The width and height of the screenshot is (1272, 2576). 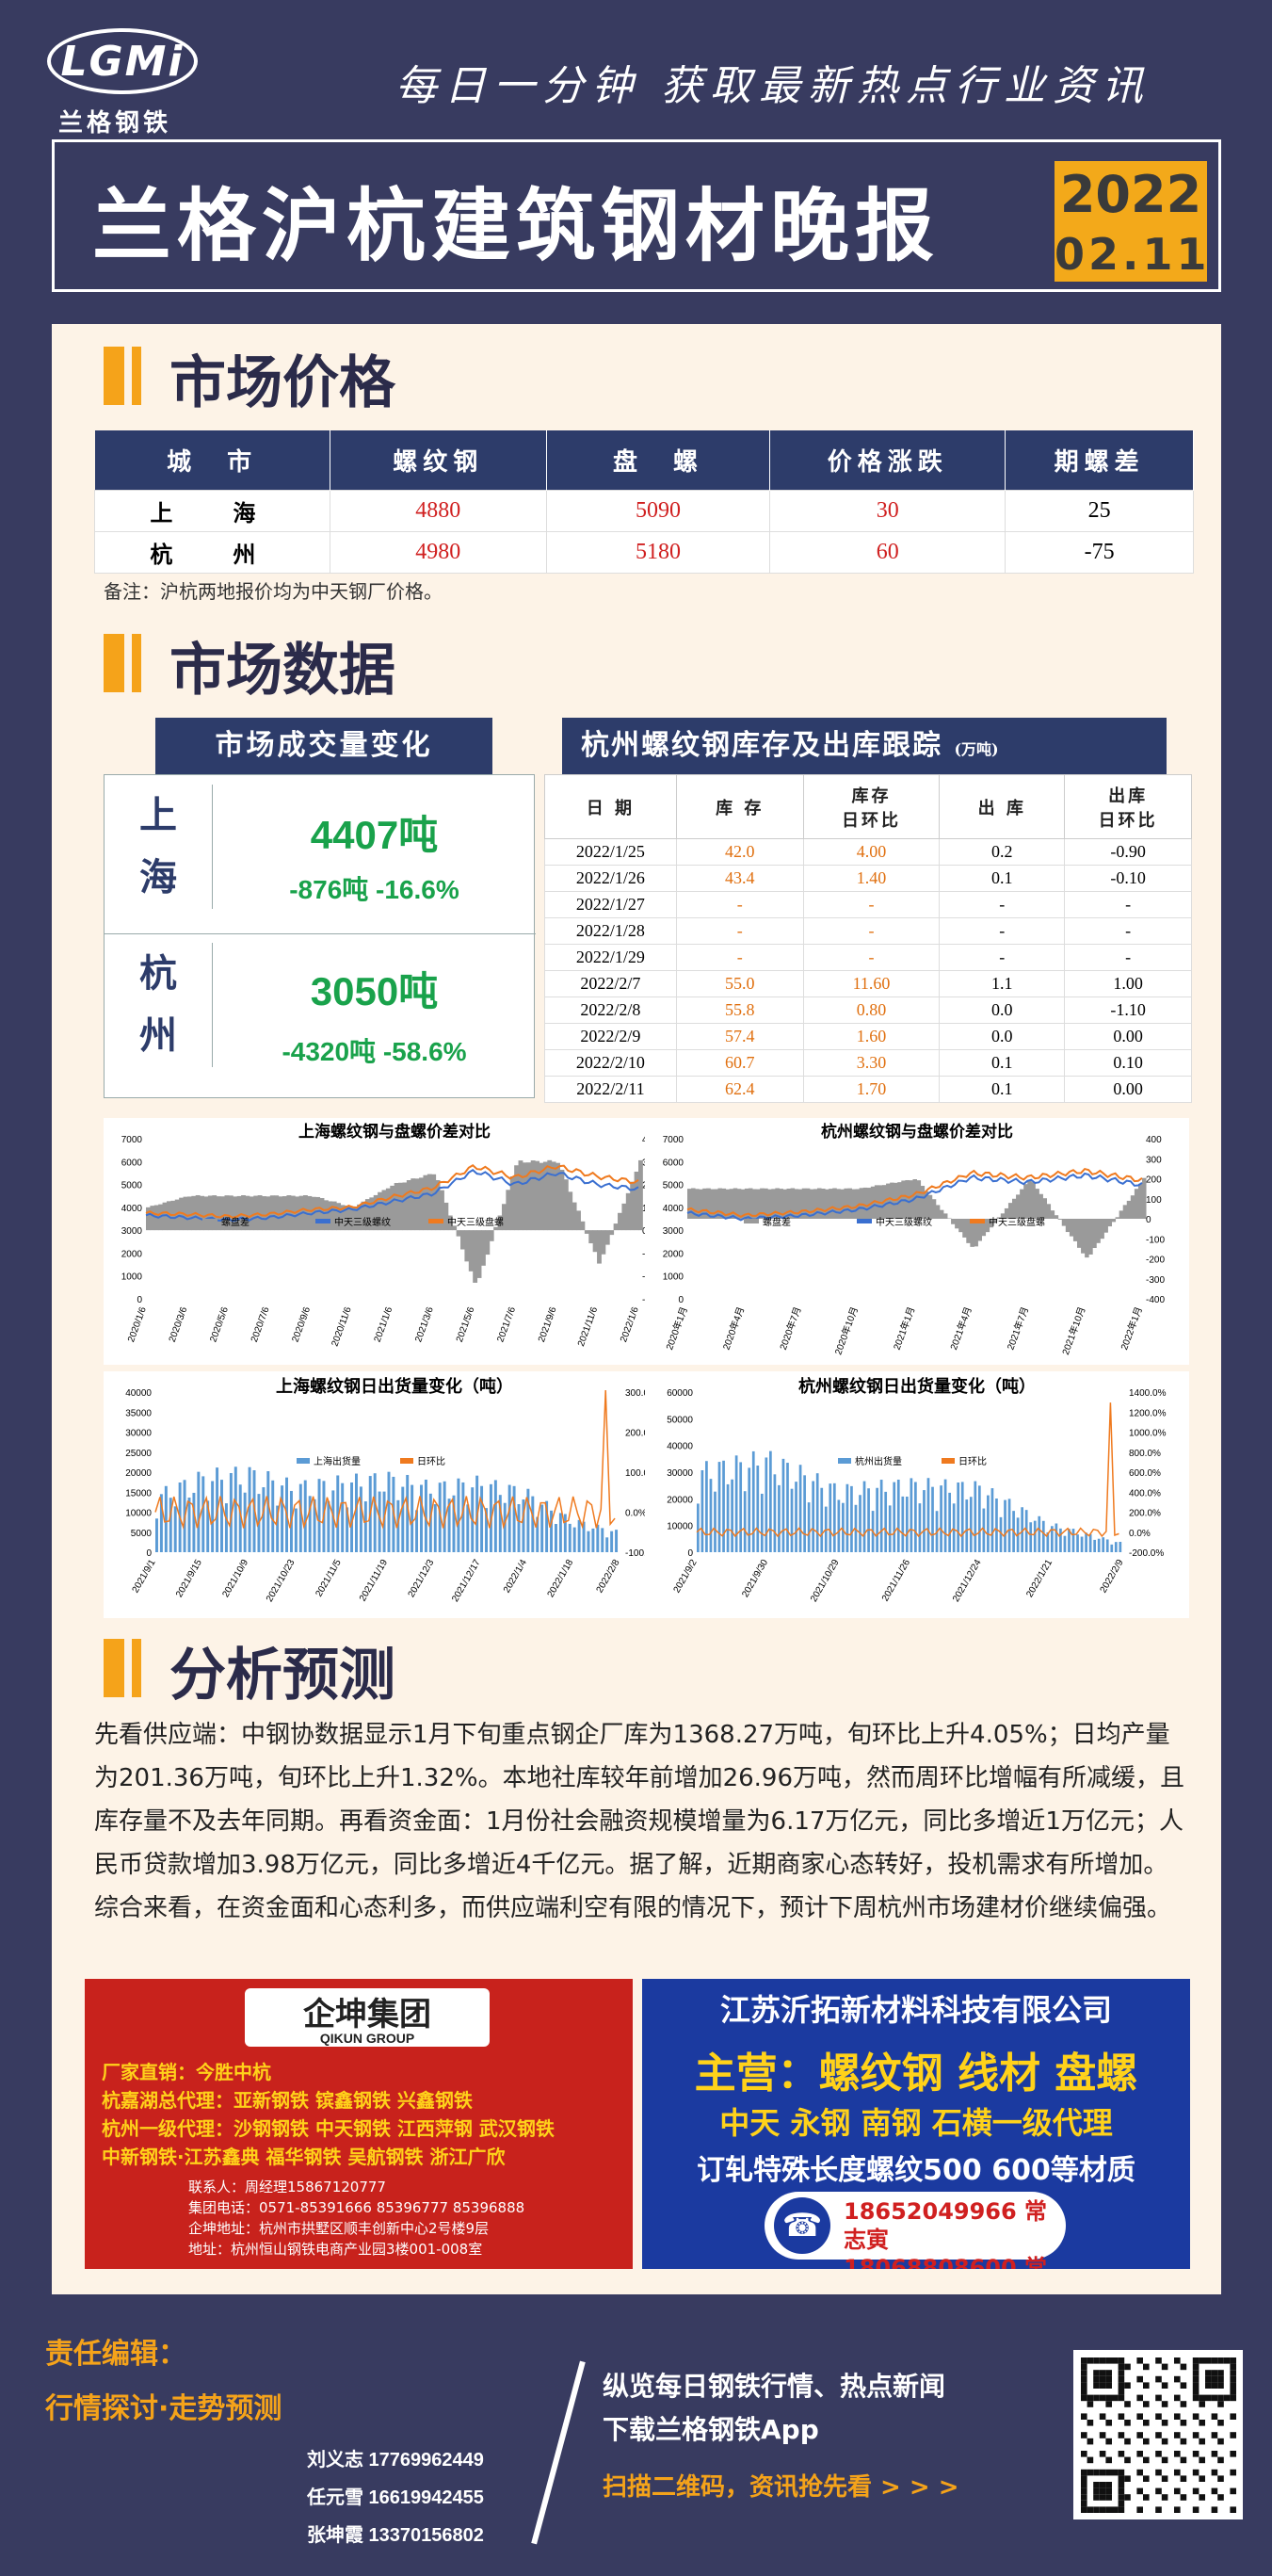 I want to click on inventory-cell: 2022/1/27, so click(x=610, y=904).